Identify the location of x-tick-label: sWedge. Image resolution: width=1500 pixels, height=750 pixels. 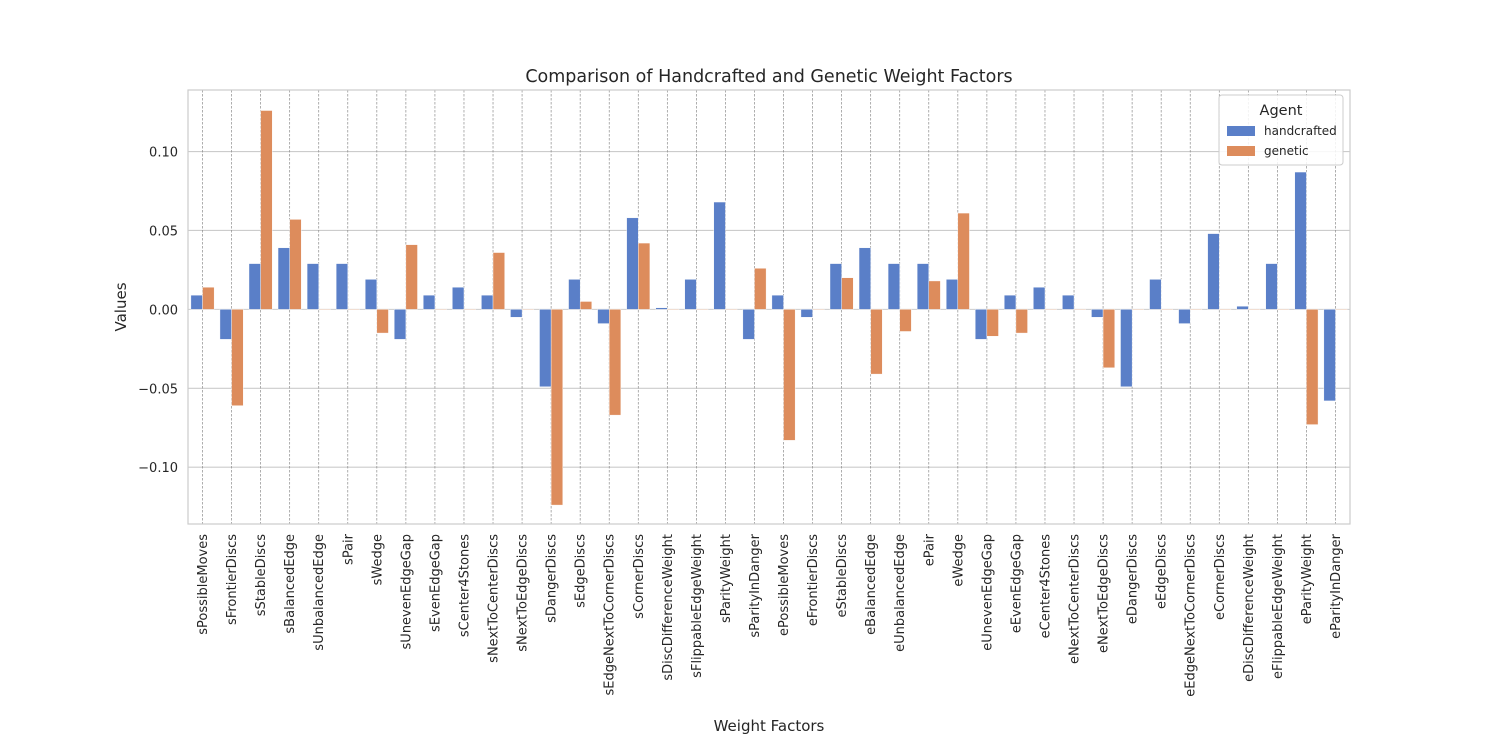
(377, 559).